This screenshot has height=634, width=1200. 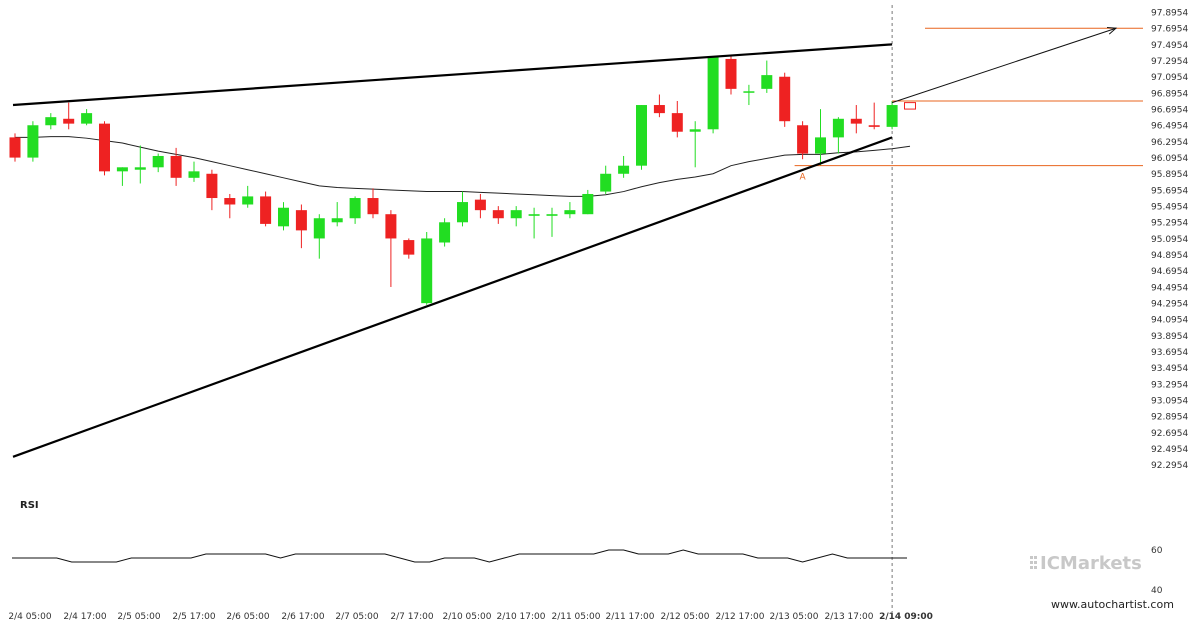 I want to click on y-tick-label: 93.4954, so click(x=1169, y=369).